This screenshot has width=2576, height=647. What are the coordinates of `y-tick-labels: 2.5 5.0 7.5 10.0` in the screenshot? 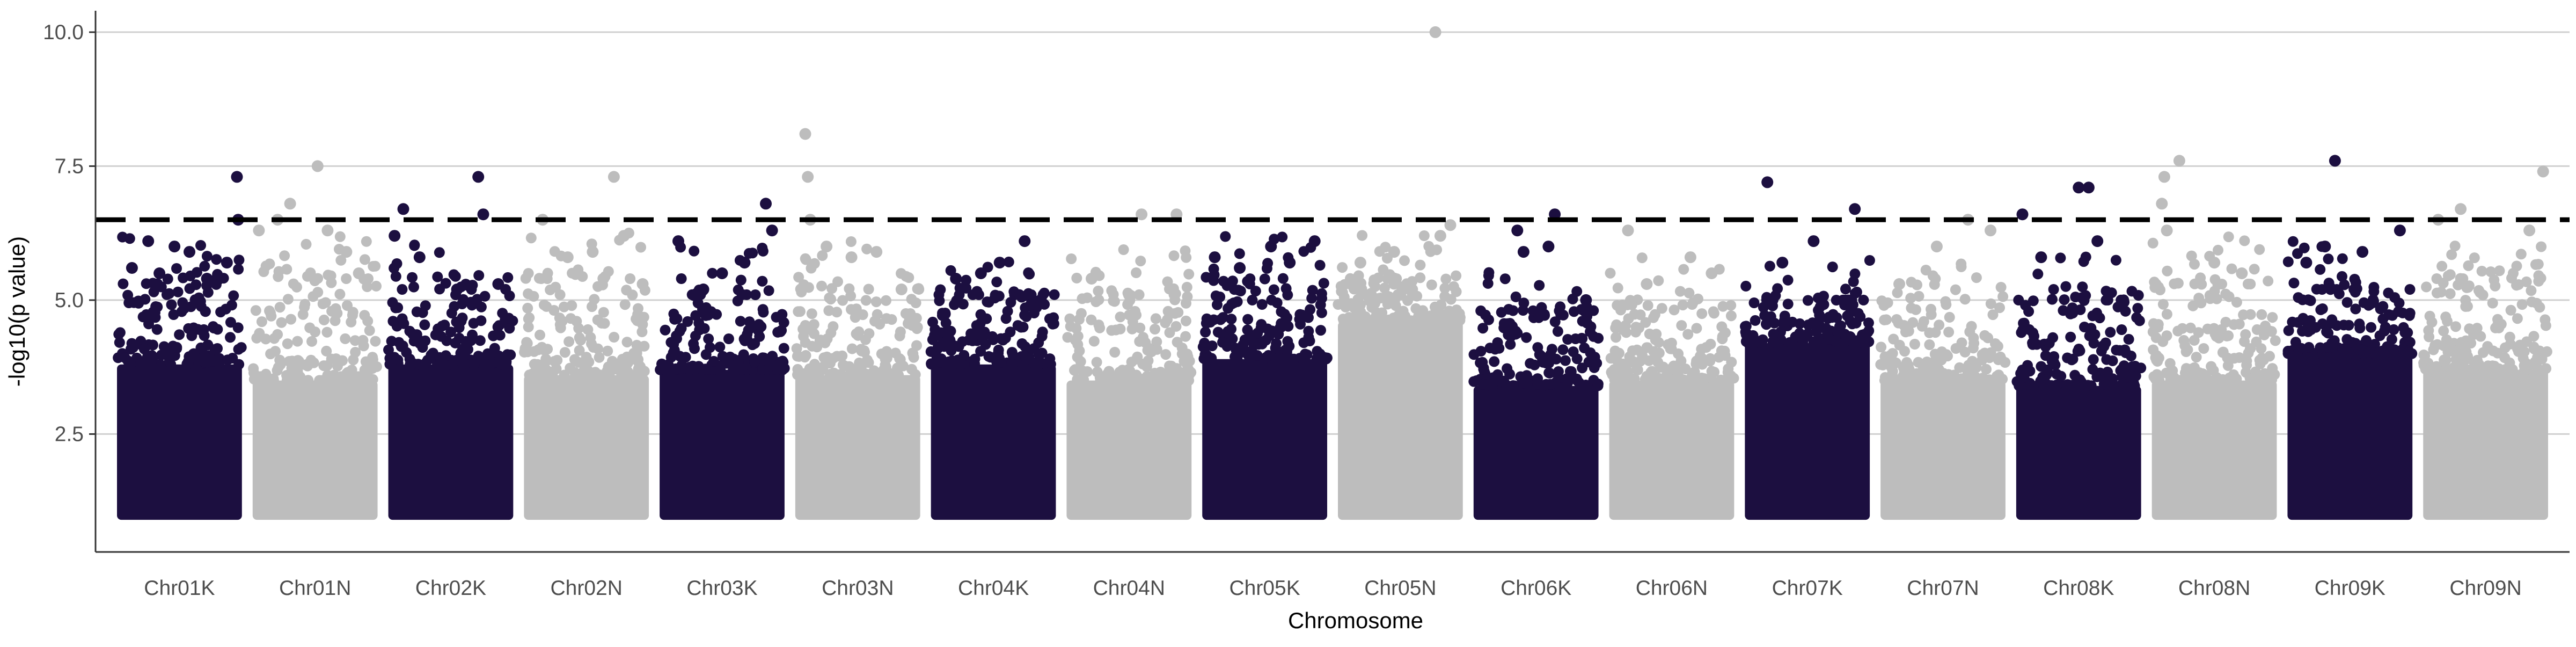 It's located at (69, 233).